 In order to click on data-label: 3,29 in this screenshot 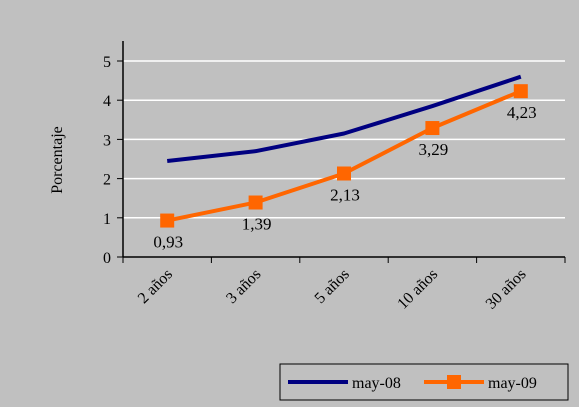, I will do `click(434, 149)`.